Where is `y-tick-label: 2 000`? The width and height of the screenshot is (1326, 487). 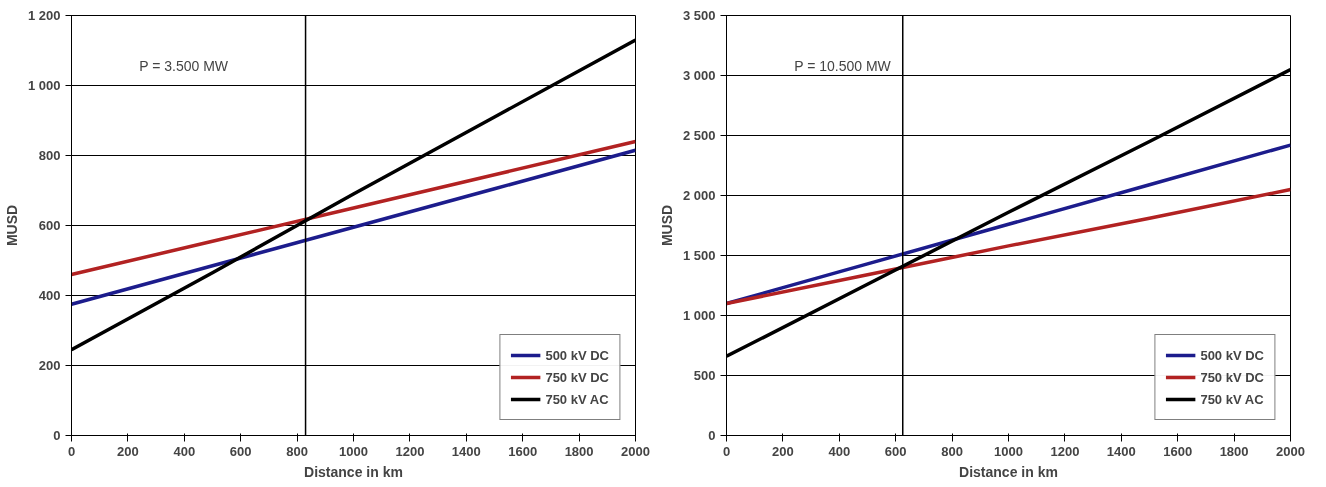
y-tick-label: 2 000 is located at coordinates (699, 195).